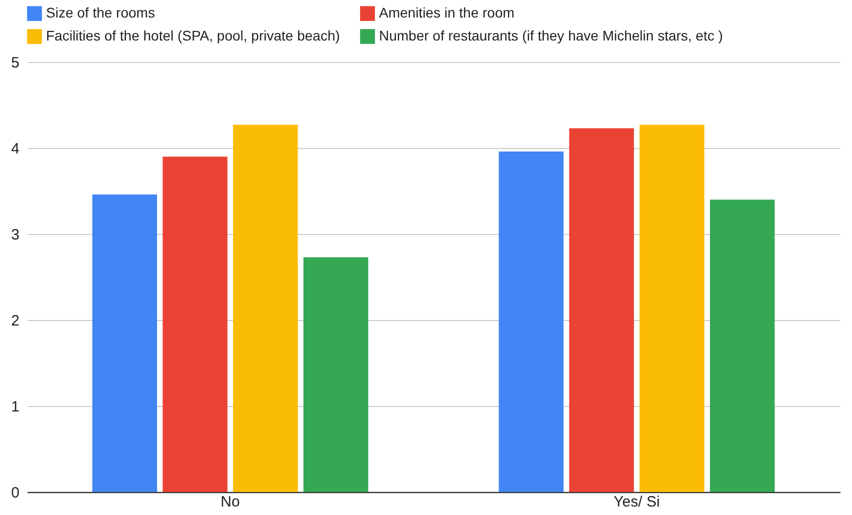 This screenshot has height=515, width=852. I want to click on legend-label: Facilities of the hotel (SPA, pool, private beach), so click(193, 36).